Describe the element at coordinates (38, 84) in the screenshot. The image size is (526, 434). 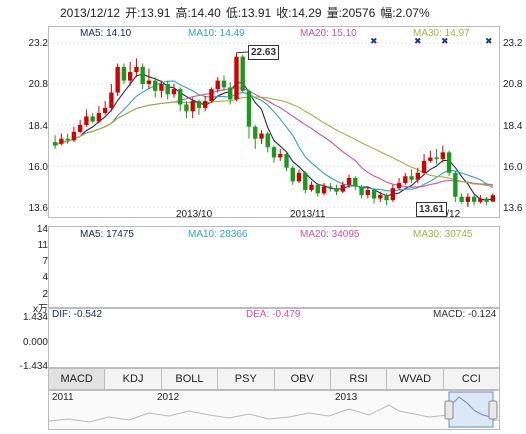
I see `price-axis-label: 20.8` at that location.